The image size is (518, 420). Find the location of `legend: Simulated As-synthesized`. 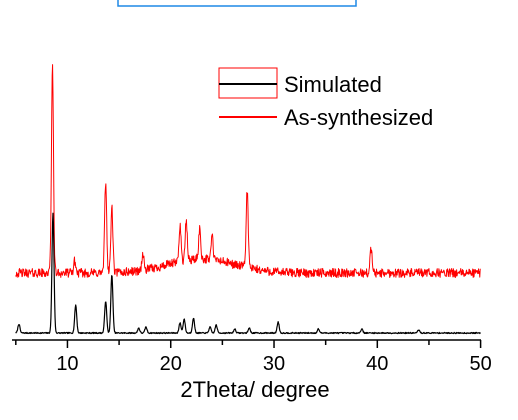

legend: Simulated As-synthesized is located at coordinates (325, 98).